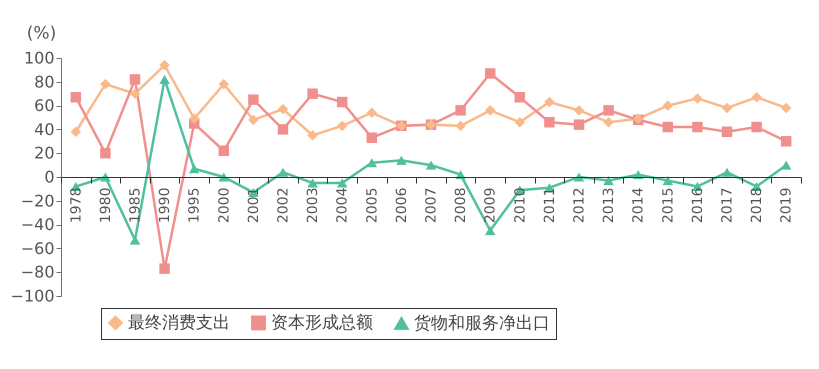  What do you see at coordinates (786, 206) in the screenshot?
I see `x-tick-label: 2019` at bounding box center [786, 206].